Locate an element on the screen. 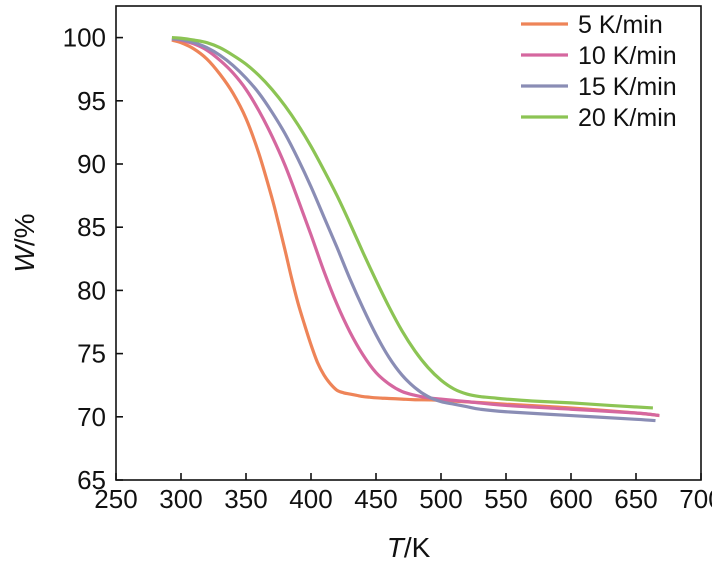  legend-label-1: 5 K/min is located at coordinates (620, 25).